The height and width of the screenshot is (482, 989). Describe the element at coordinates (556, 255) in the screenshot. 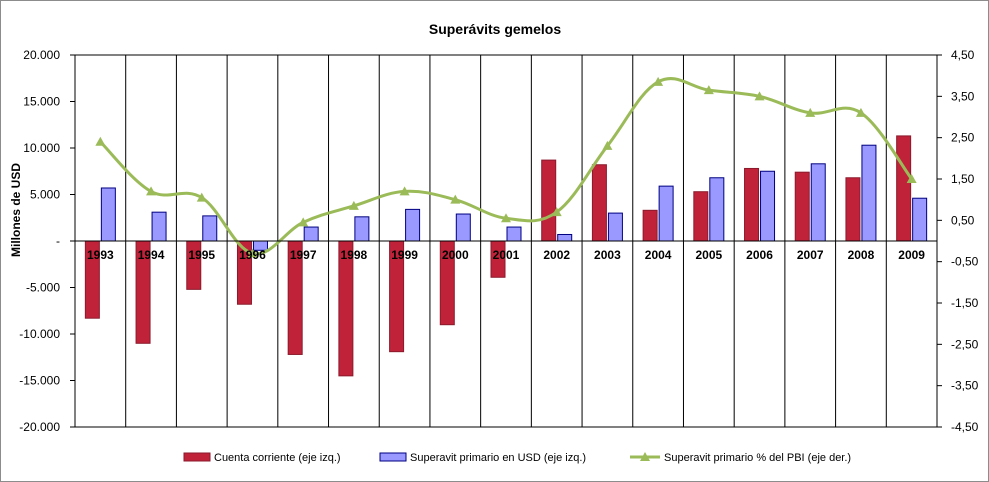

I see `x-tick-label: 2002` at that location.